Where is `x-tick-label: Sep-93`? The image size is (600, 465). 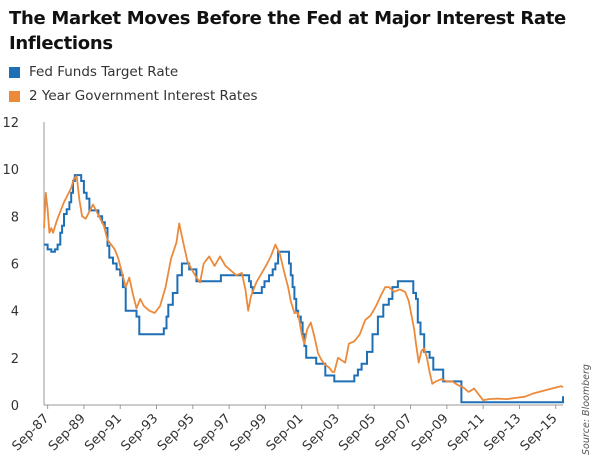
x-tick-label: Sep-93 is located at coordinates (139, 432).